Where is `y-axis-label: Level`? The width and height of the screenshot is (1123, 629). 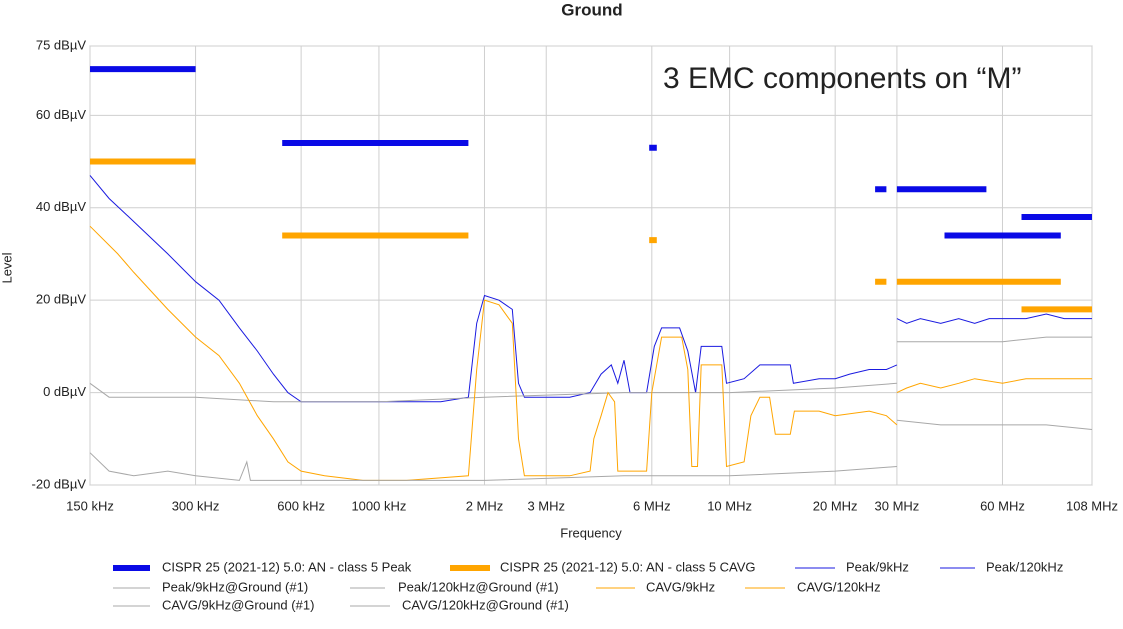
y-axis-label: Level is located at coordinates (7, 267).